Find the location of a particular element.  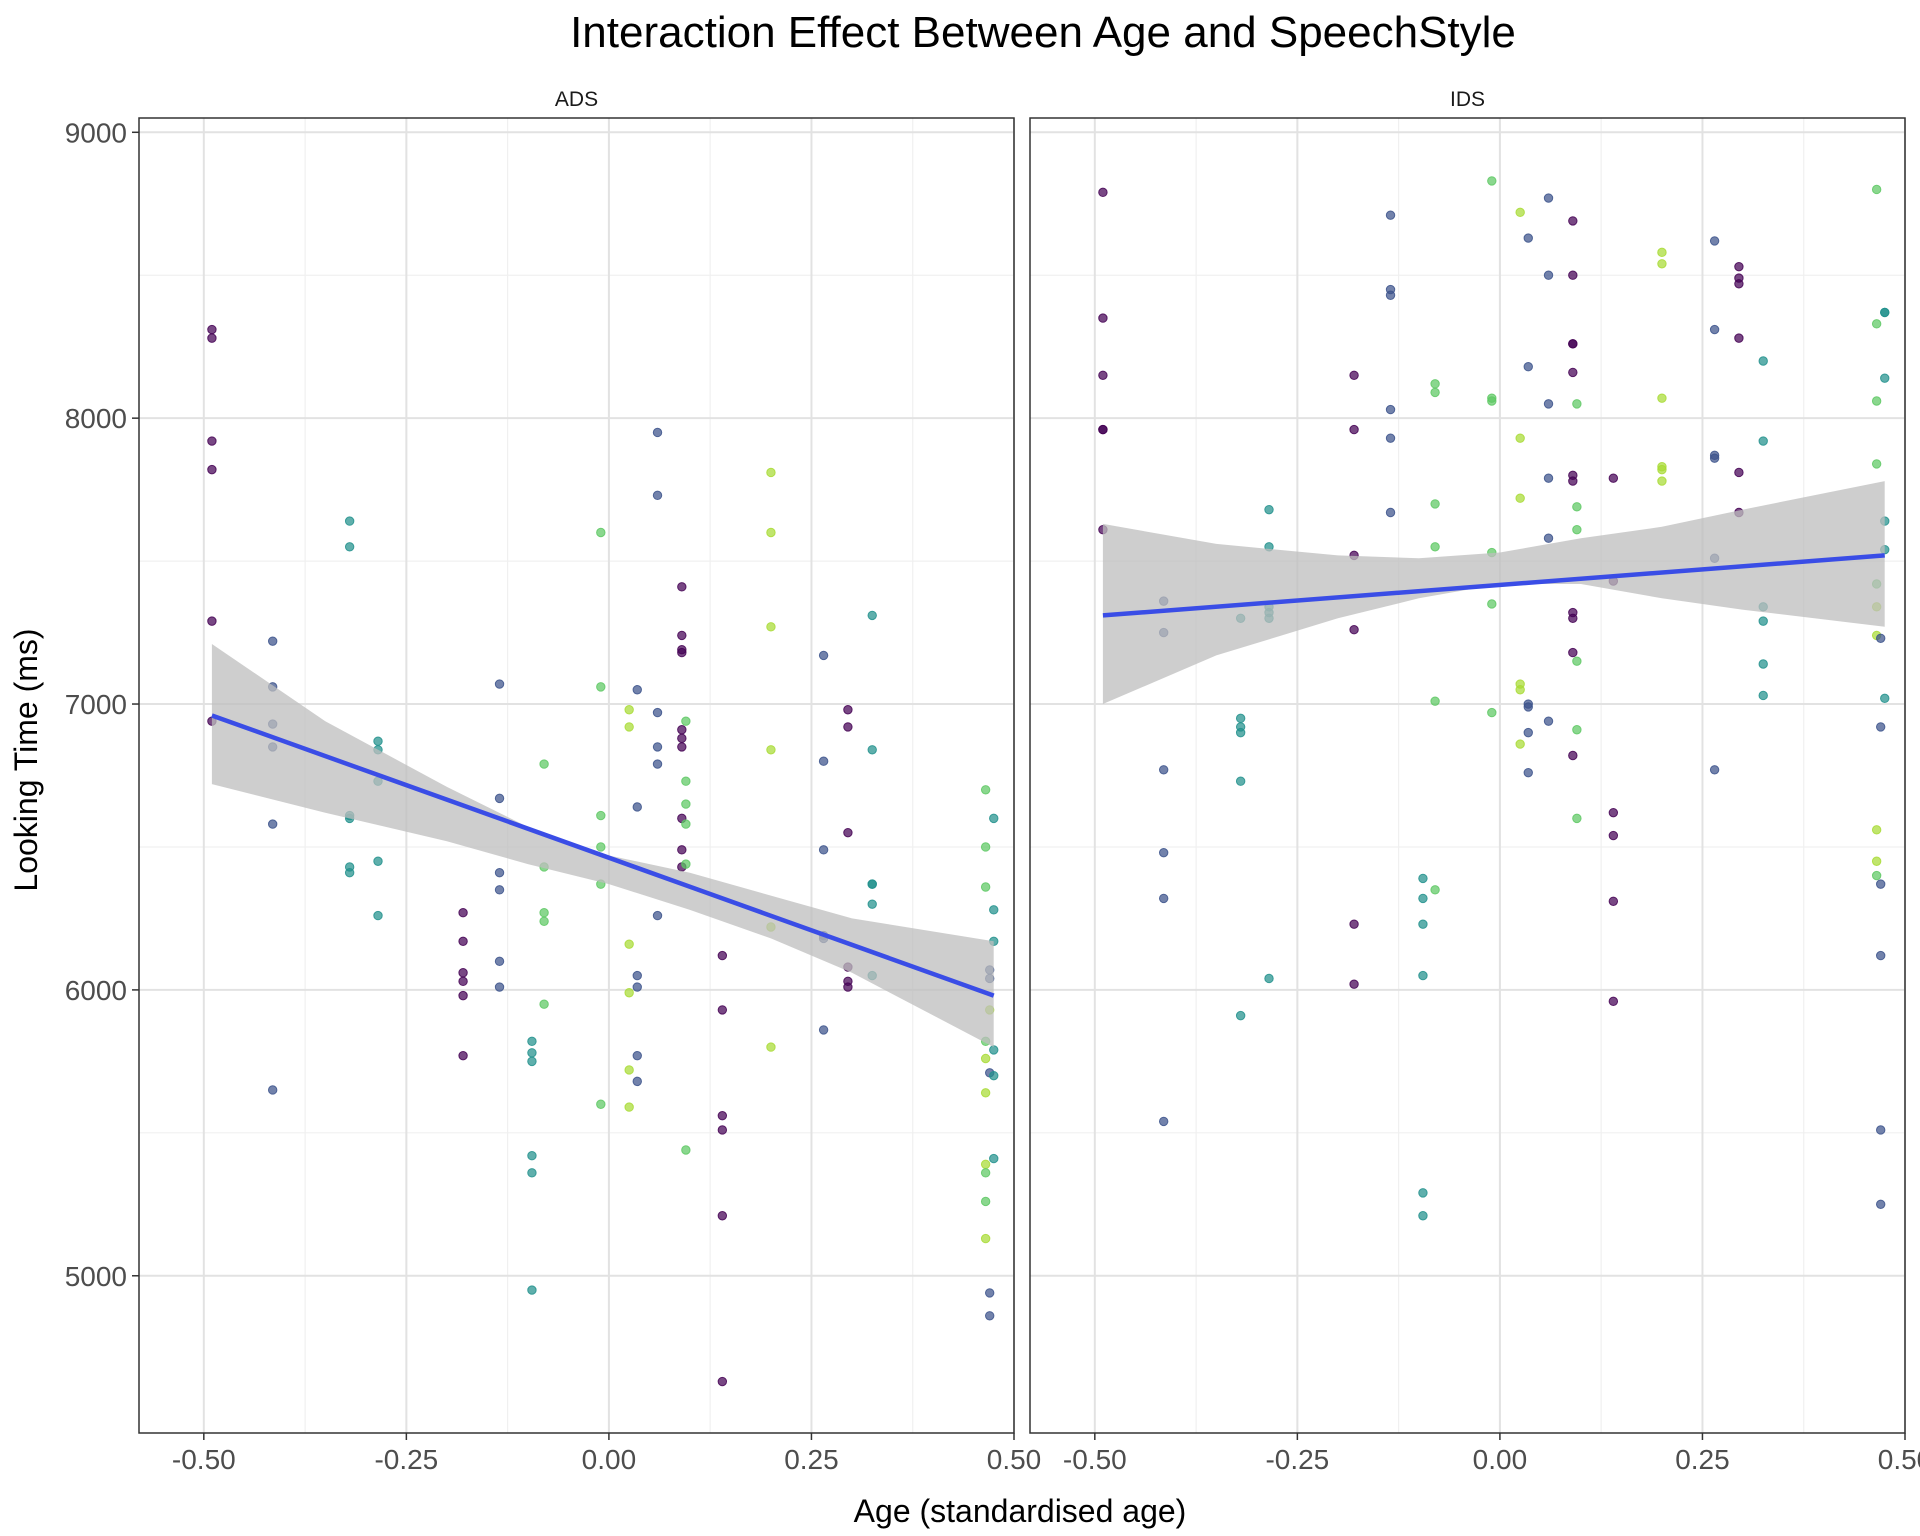

facet-label: IDS is located at coordinates (1467, 99).